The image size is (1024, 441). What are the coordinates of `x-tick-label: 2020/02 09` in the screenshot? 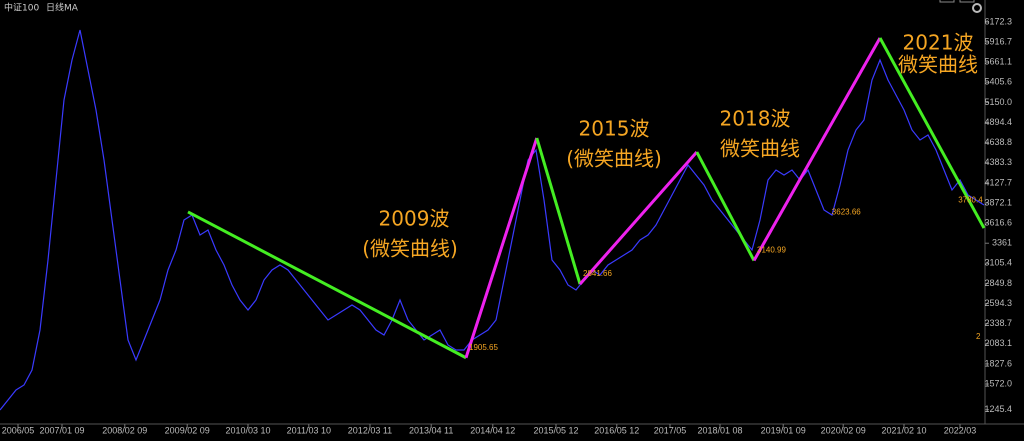 It's located at (843, 430).